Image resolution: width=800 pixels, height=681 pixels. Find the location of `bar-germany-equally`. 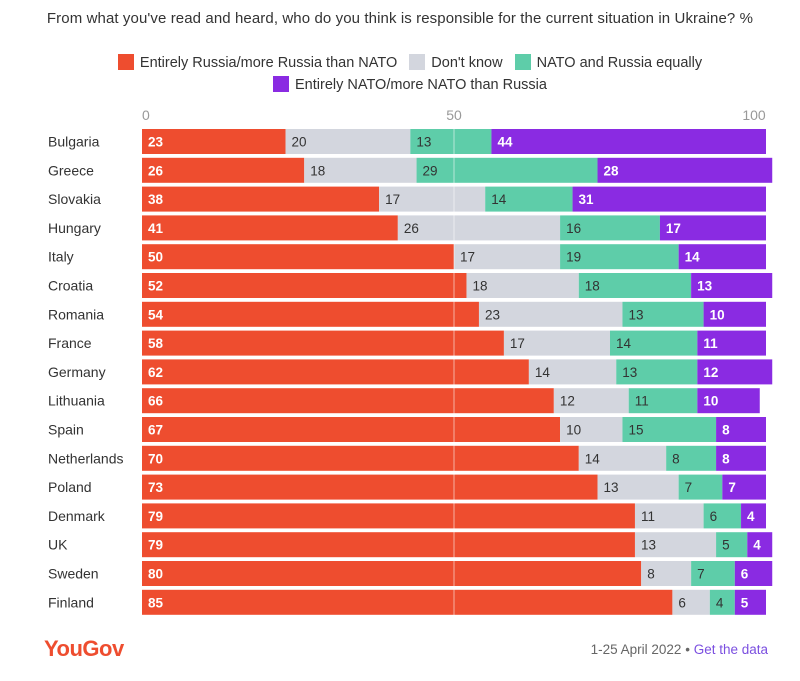

bar-germany-equally is located at coordinates (657, 372).